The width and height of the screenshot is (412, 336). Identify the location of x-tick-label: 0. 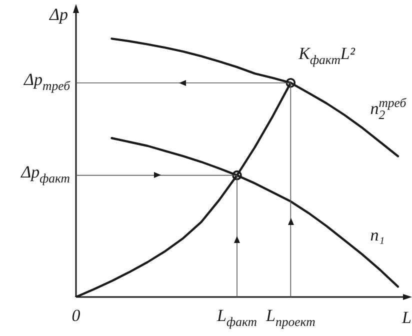
(76, 315).